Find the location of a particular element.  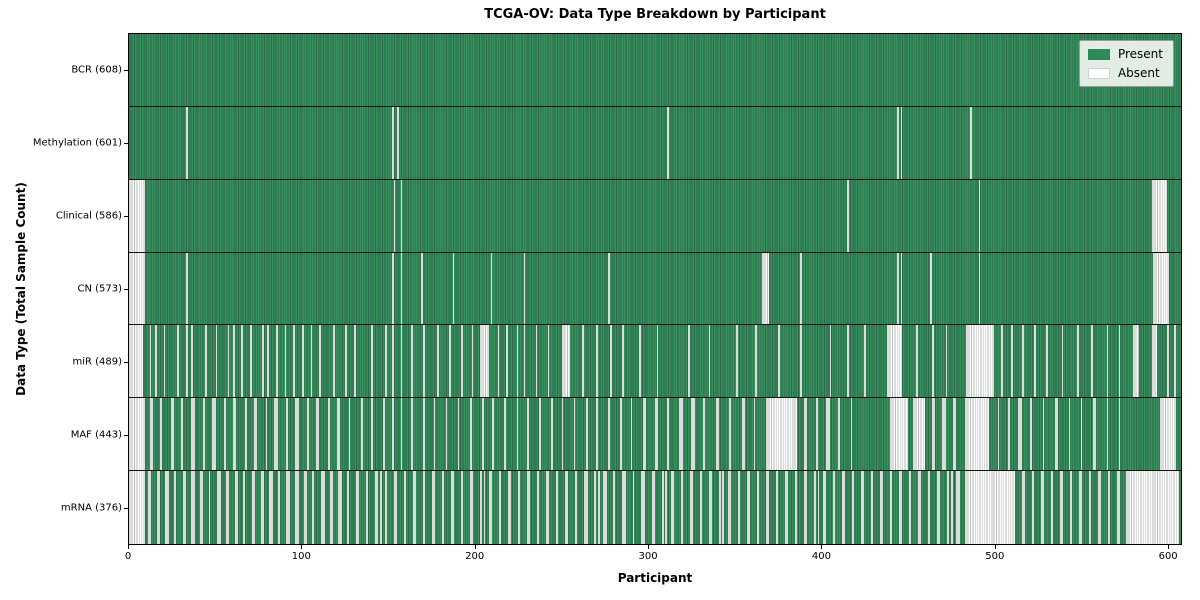

y-tick-label: MAF (443) is located at coordinates (96, 435).